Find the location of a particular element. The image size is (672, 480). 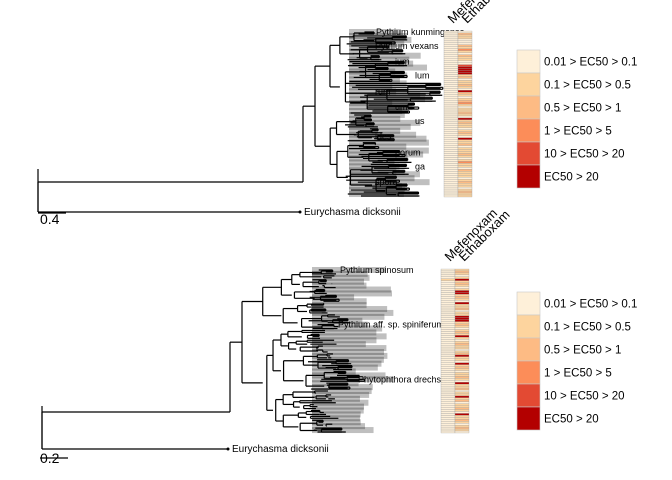

scale-bar-label: 0.4 is located at coordinates (50, 219).